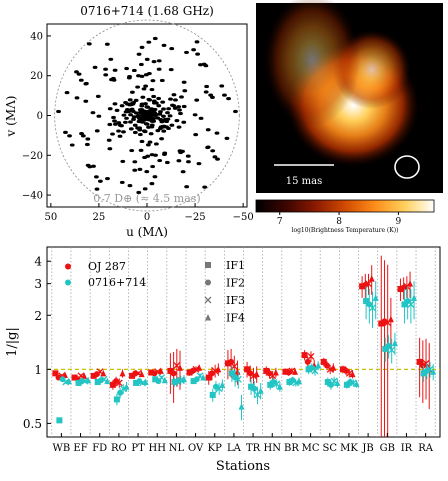 This screenshot has height=481, width=448. I want to click on colorbar-tick-label: 8, so click(339, 222).